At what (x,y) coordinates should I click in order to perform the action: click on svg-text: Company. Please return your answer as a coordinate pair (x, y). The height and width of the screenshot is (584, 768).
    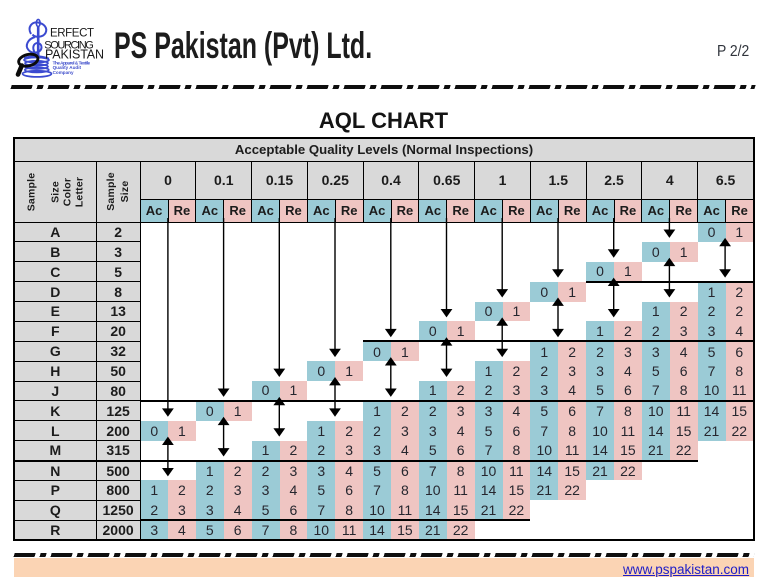
    Looking at the image, I should click on (63, 72).